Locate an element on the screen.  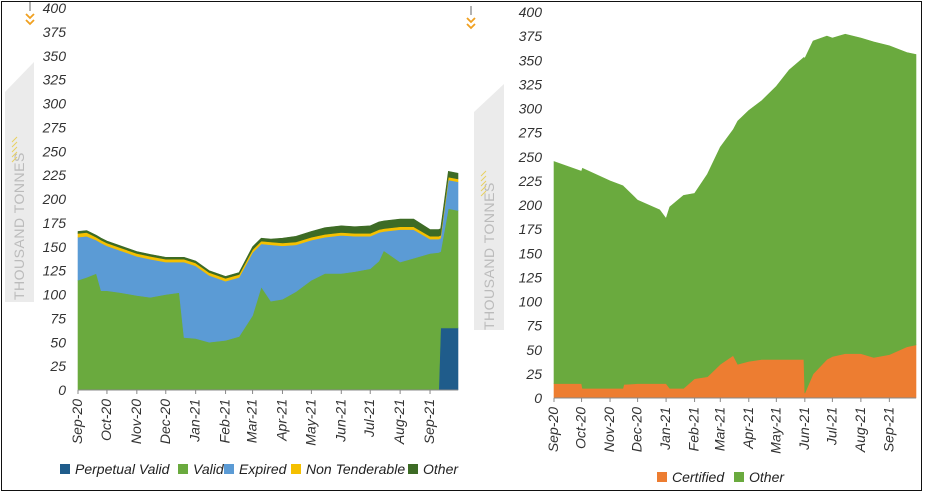
legend-item: Non Tenderable is located at coordinates (348, 469).